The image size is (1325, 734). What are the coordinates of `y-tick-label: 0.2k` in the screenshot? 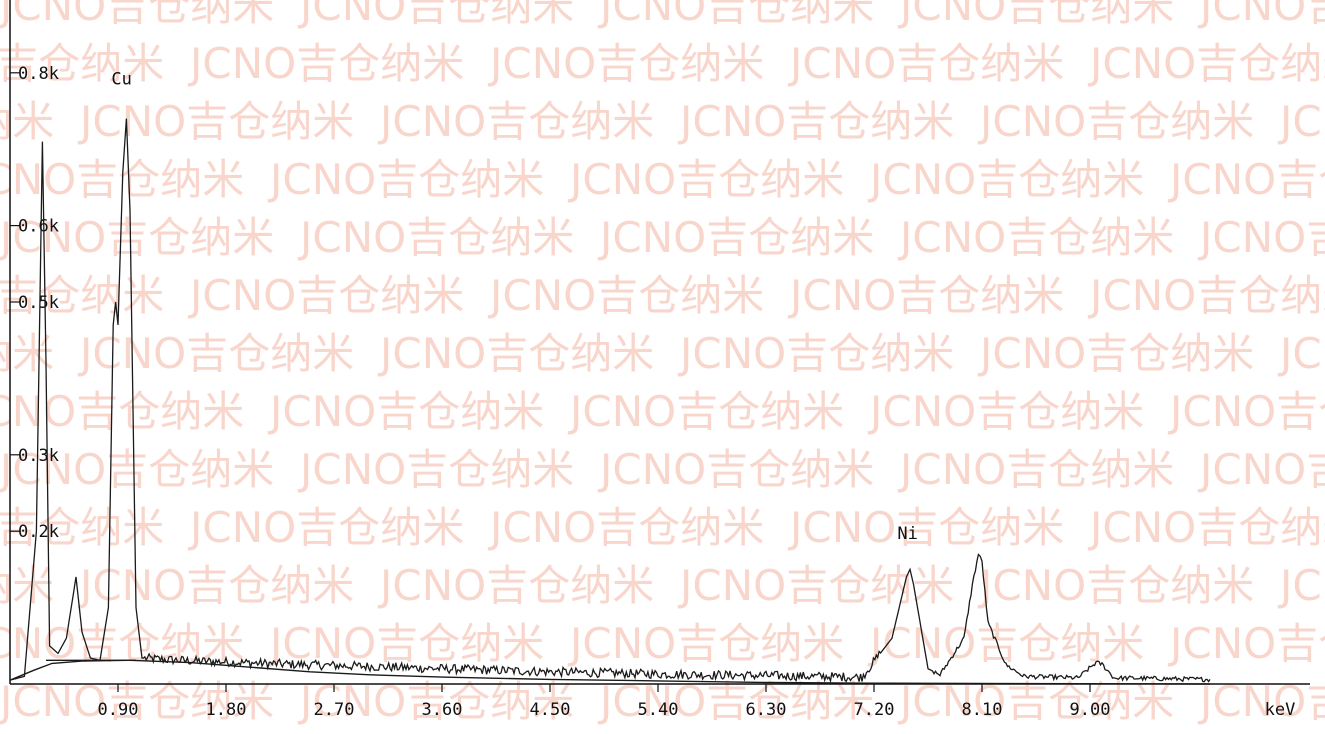 It's located at (38, 532).